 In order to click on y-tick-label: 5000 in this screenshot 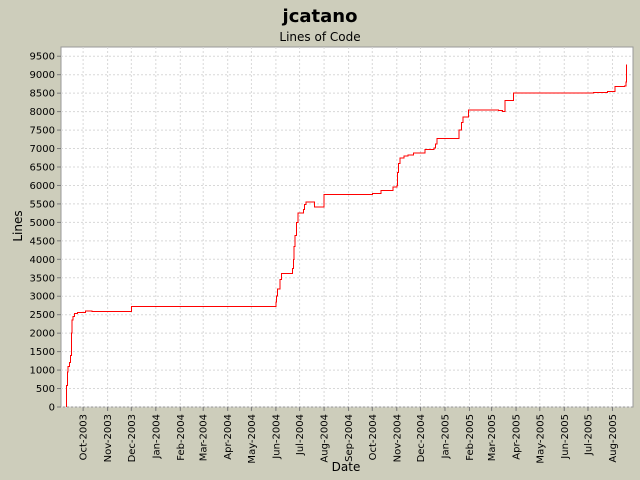, I will do `click(42, 223)`.